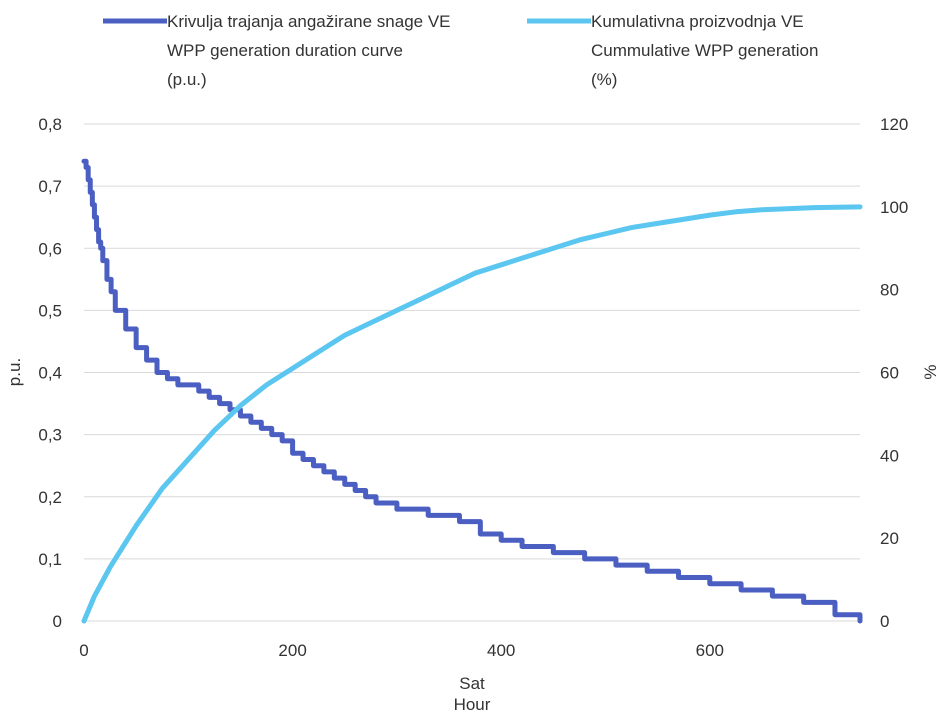 The width and height of the screenshot is (943, 715). I want to click on y-right-tick-label: 40, so click(889, 455).